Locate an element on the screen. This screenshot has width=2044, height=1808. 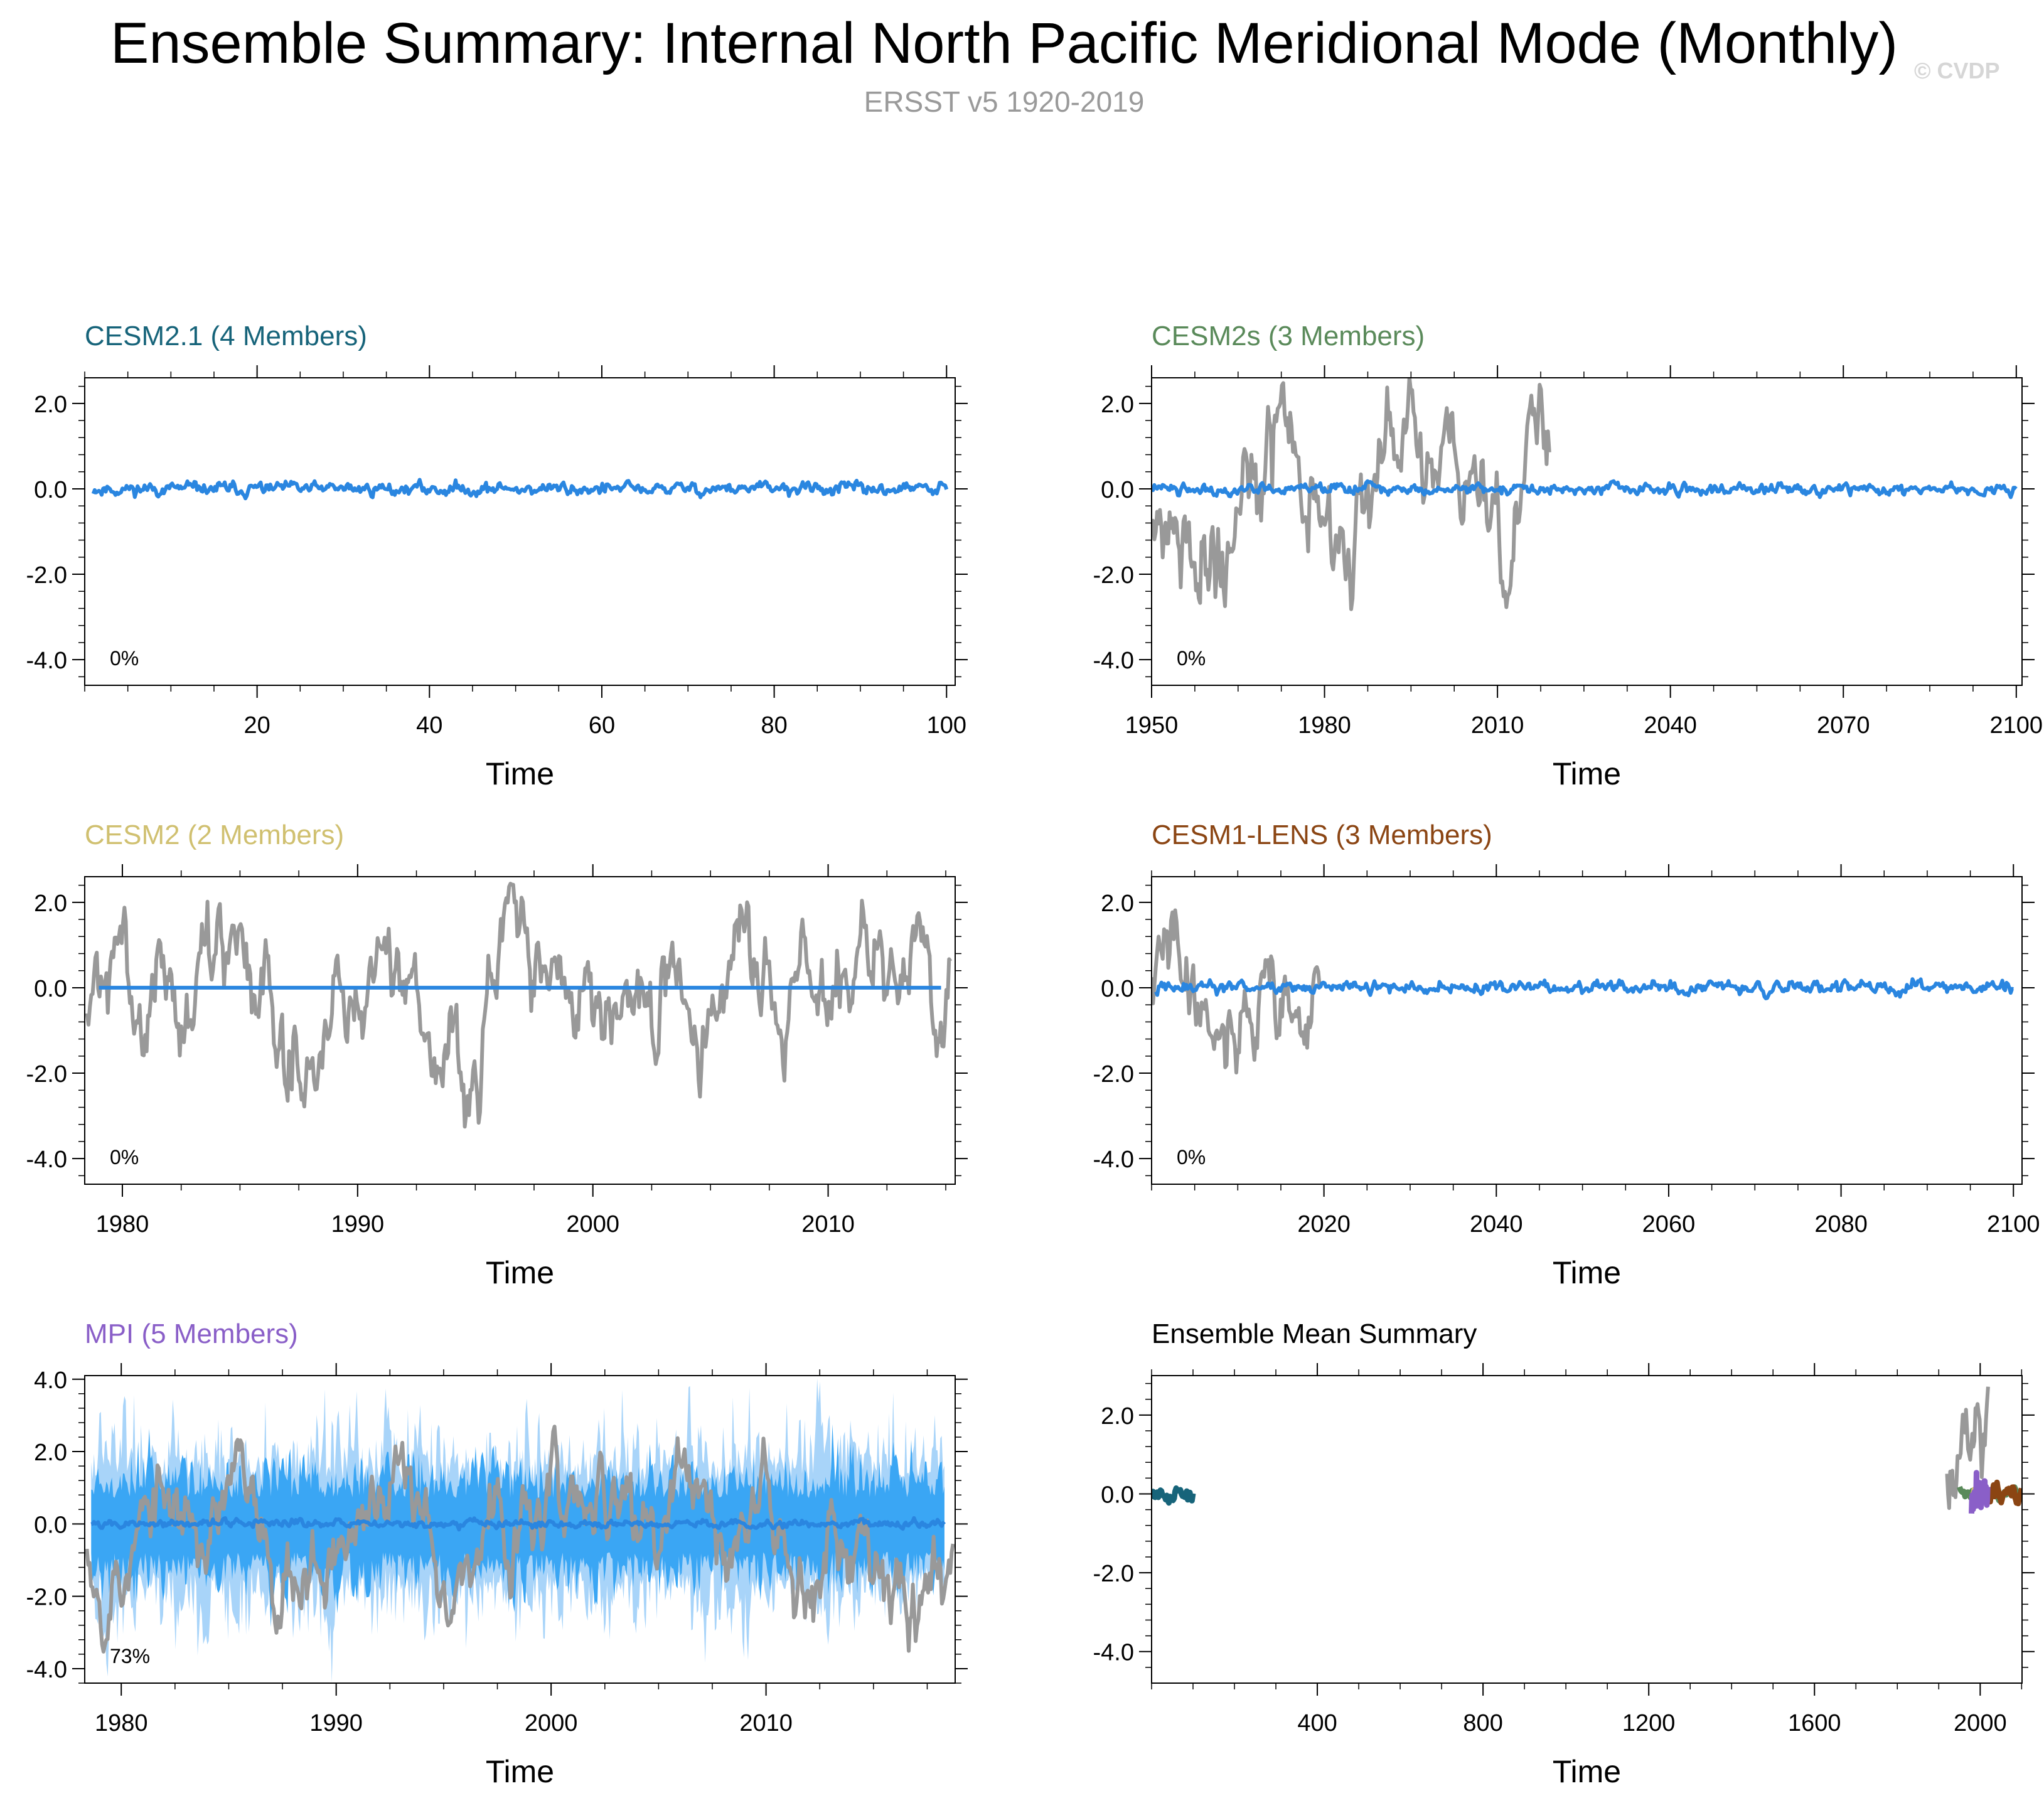
cvdp-credit: © CVDP is located at coordinates (1957, 70).